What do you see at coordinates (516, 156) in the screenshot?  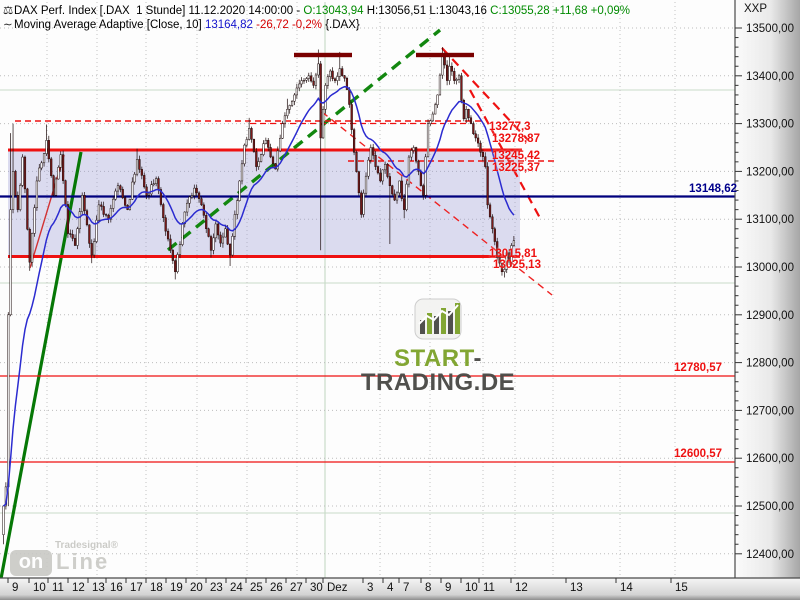 I see `price-level-label-13245,42: 13245,42` at bounding box center [516, 156].